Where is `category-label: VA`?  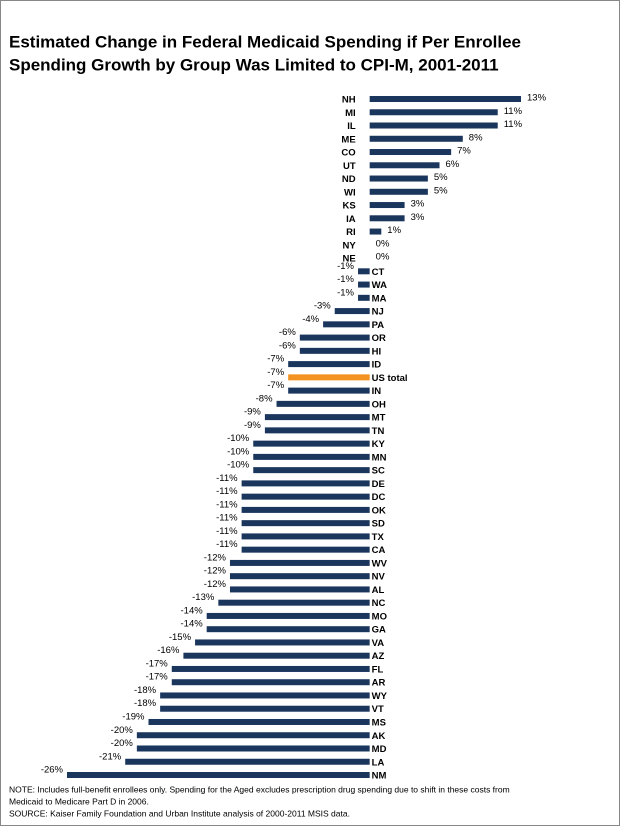 category-label: VA is located at coordinates (378, 643).